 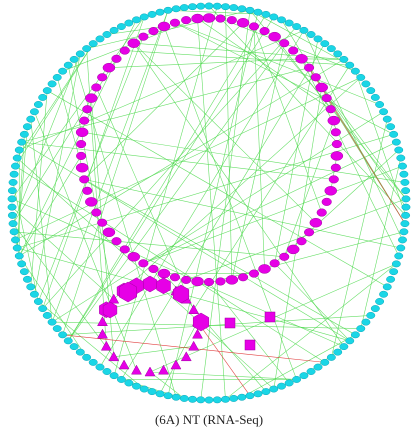 I want to click on isolated-nodes, so click(x=250, y=331).